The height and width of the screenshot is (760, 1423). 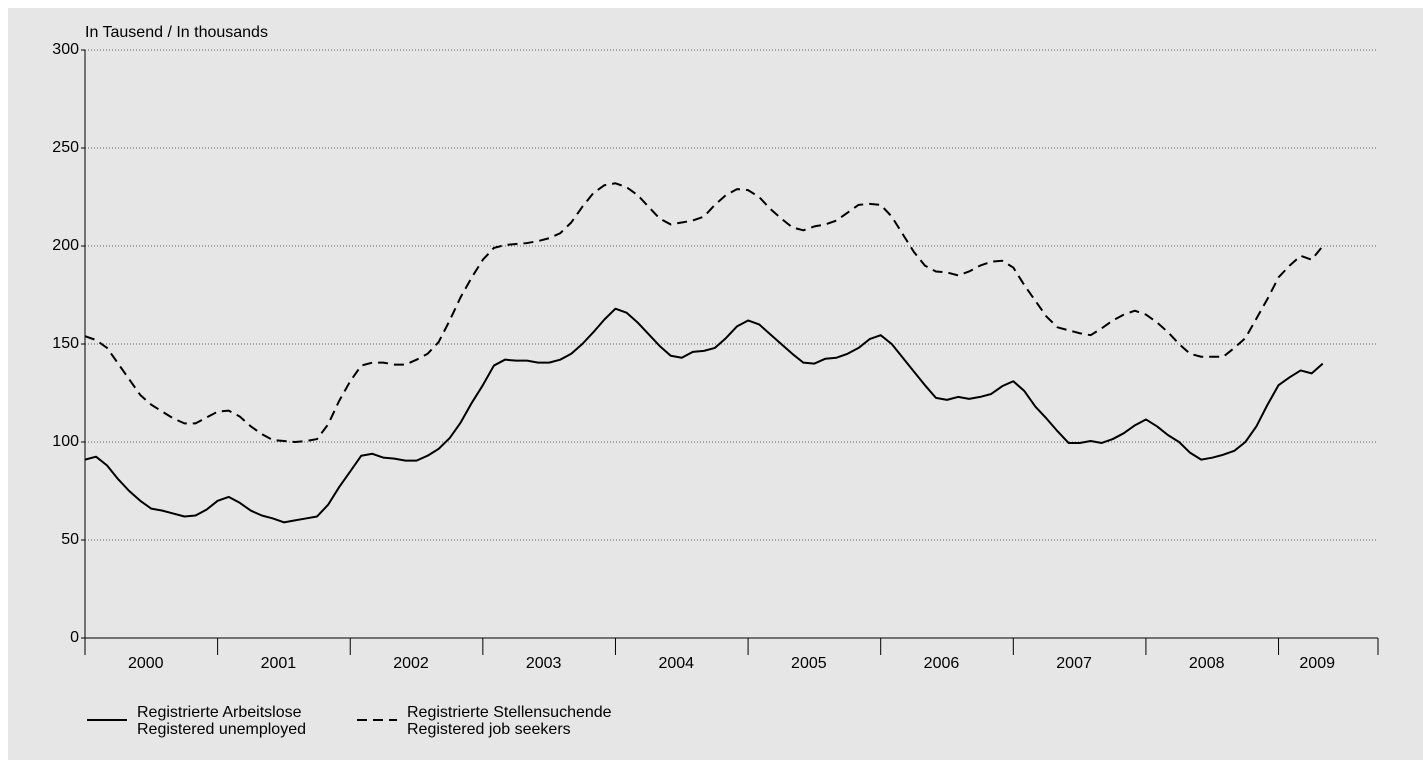 I want to click on x-tick-label: 2001, so click(x=279, y=663).